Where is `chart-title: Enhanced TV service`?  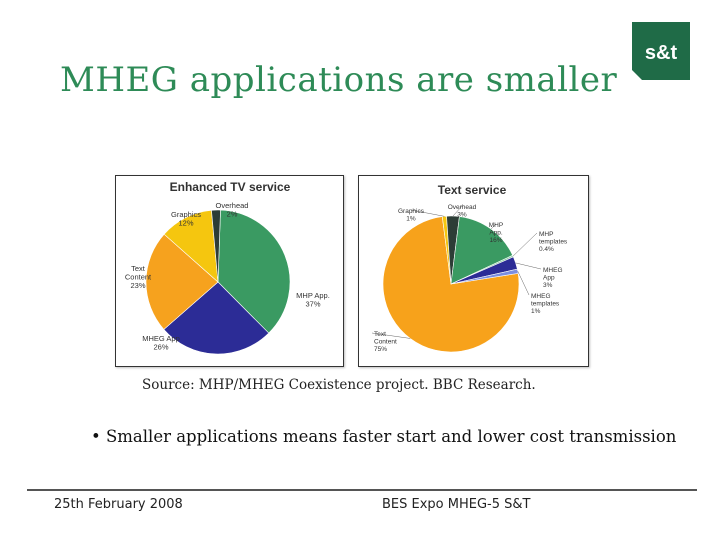 chart-title: Enhanced TV service is located at coordinates (230, 187).